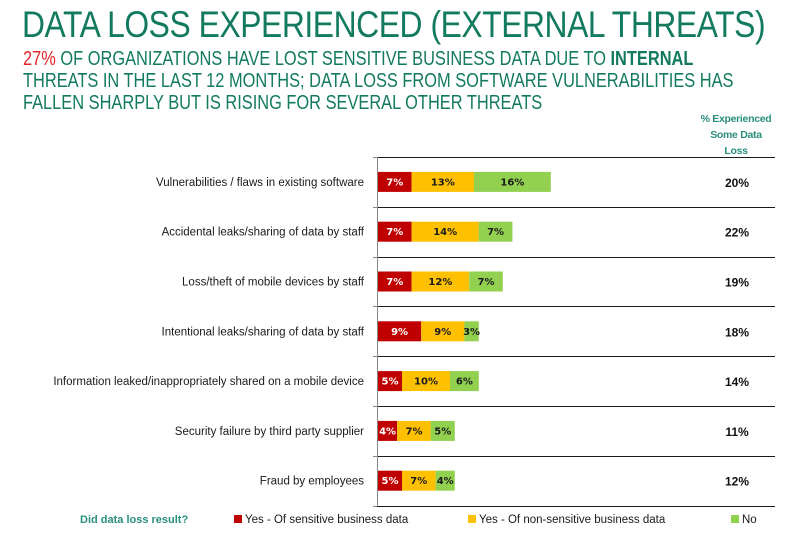  I want to click on page-title: DATA LOSS EXPERIENCED (EXTERNAL THREATS), so click(394, 24).